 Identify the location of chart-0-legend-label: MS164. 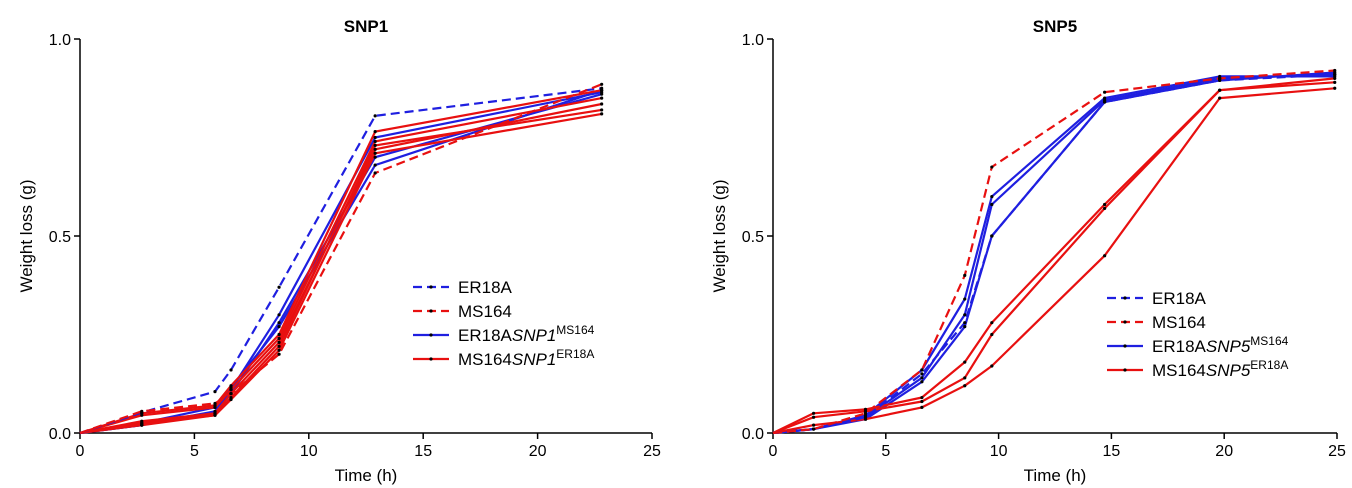
(485, 311).